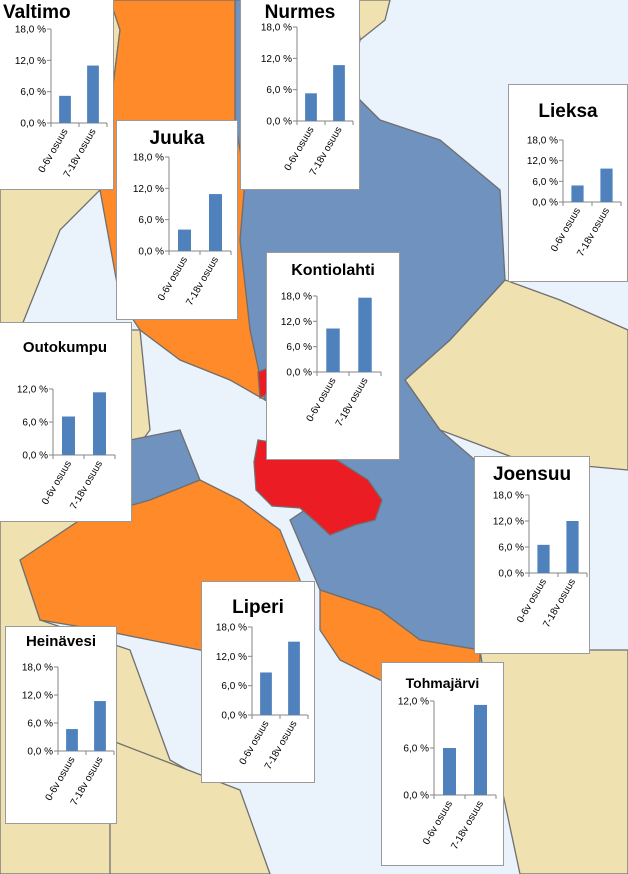 This screenshot has width=628, height=874. Describe the element at coordinates (65, 347) in the screenshot. I see `chart-title: Outokumpu` at that location.